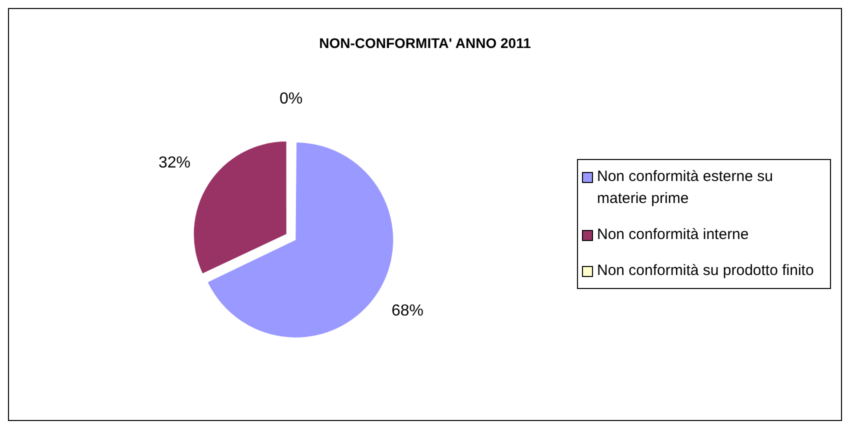  I want to click on text: 0%, so click(291, 99).